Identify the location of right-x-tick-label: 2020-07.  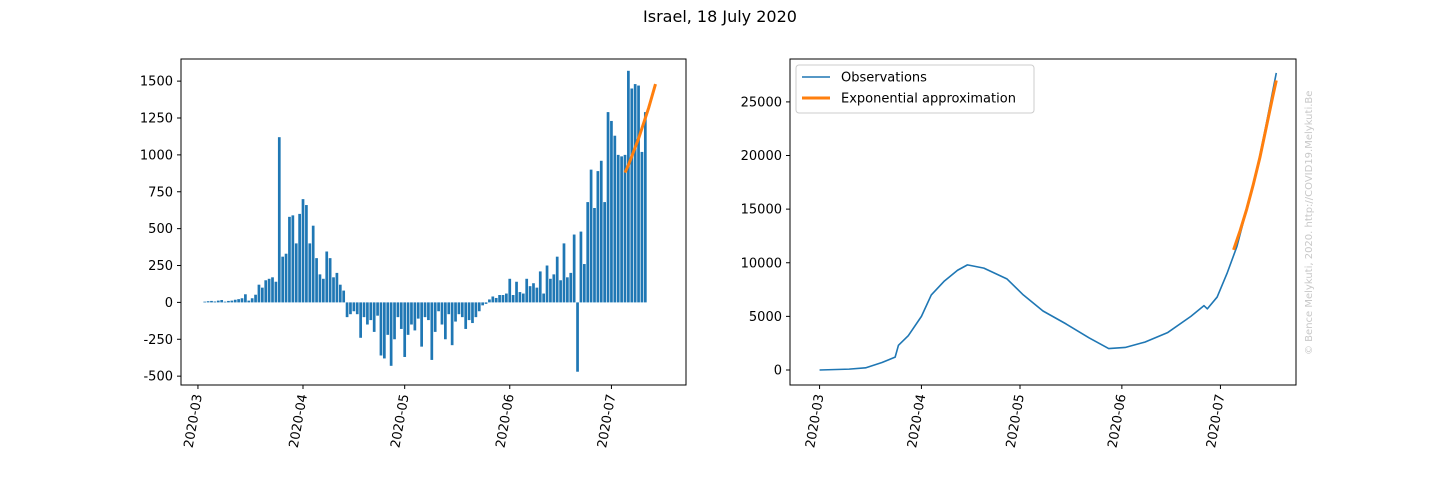
(1216, 421).